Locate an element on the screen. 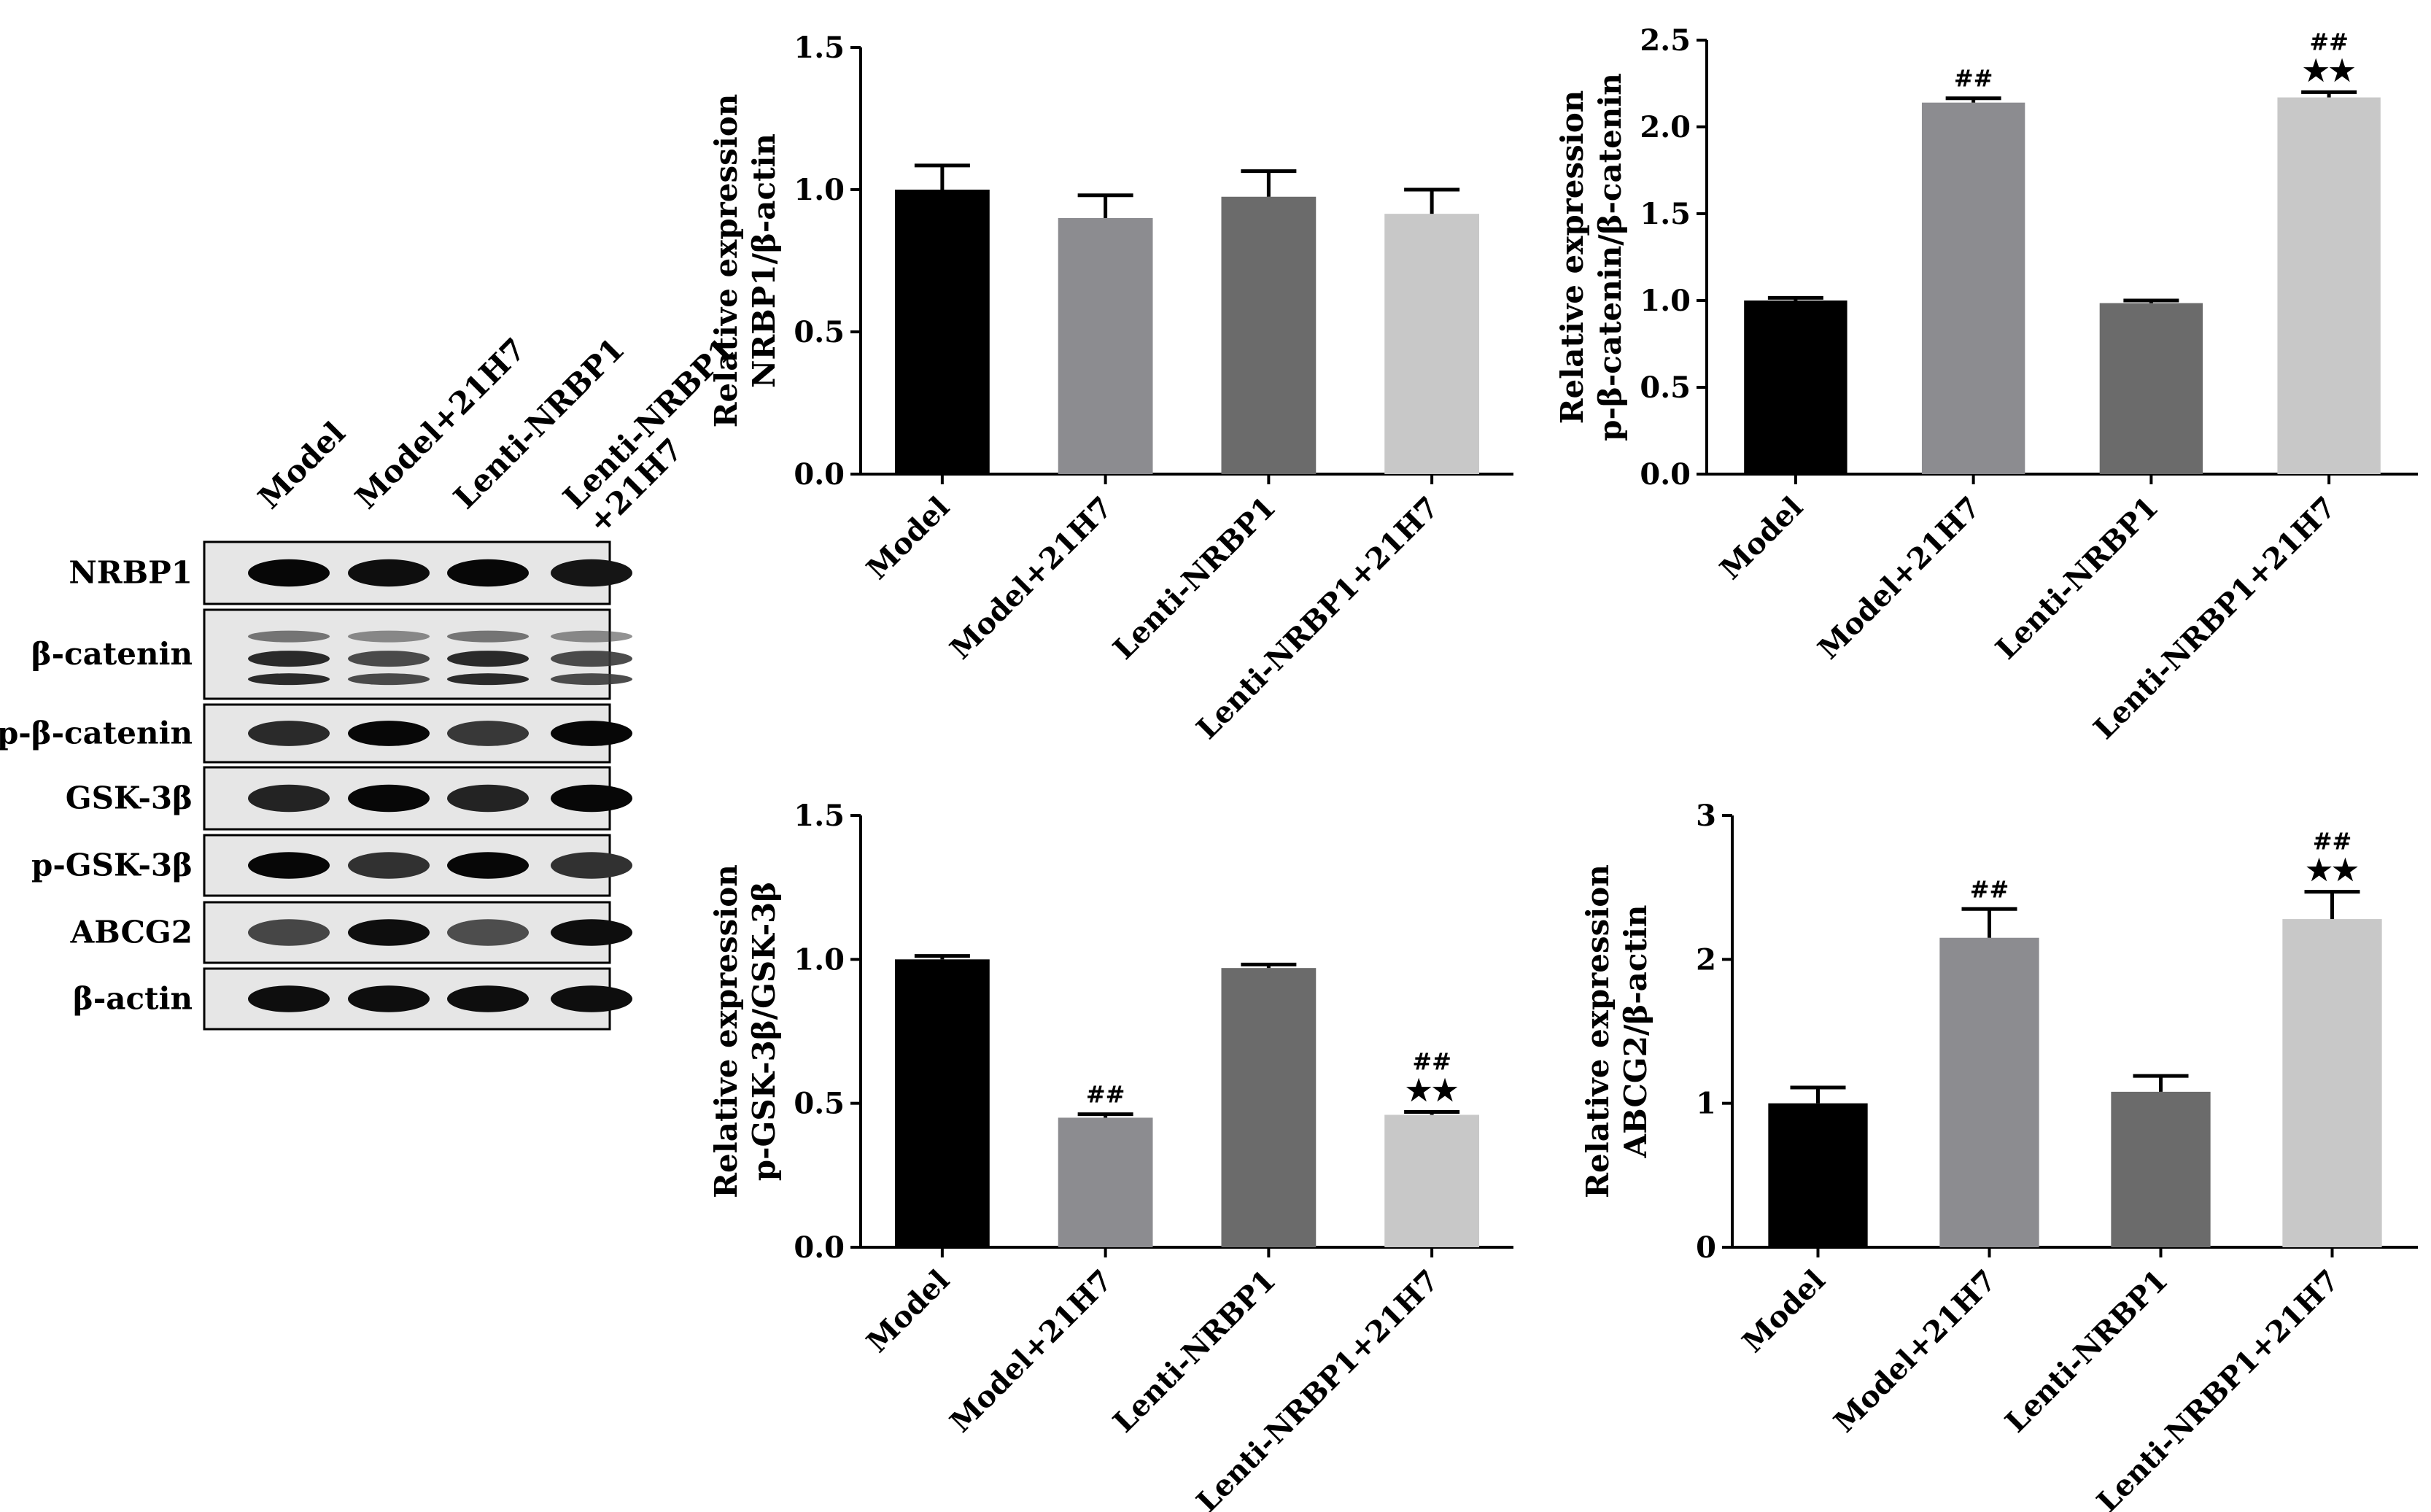 The image size is (2431, 1512). band-label: β-actin is located at coordinates (133, 999).